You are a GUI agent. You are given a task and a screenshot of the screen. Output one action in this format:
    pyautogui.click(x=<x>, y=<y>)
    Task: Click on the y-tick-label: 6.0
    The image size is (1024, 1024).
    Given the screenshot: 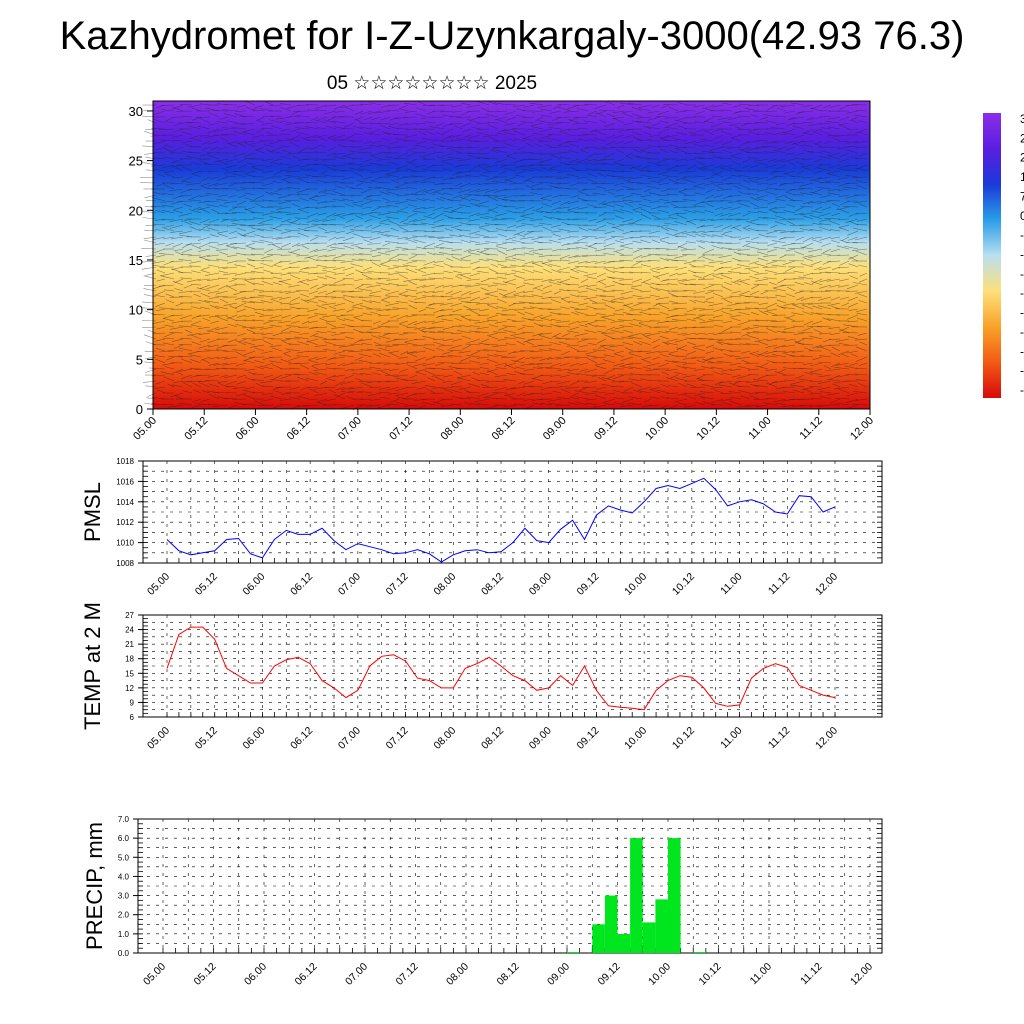 What is the action you would take?
    pyautogui.click(x=124, y=838)
    